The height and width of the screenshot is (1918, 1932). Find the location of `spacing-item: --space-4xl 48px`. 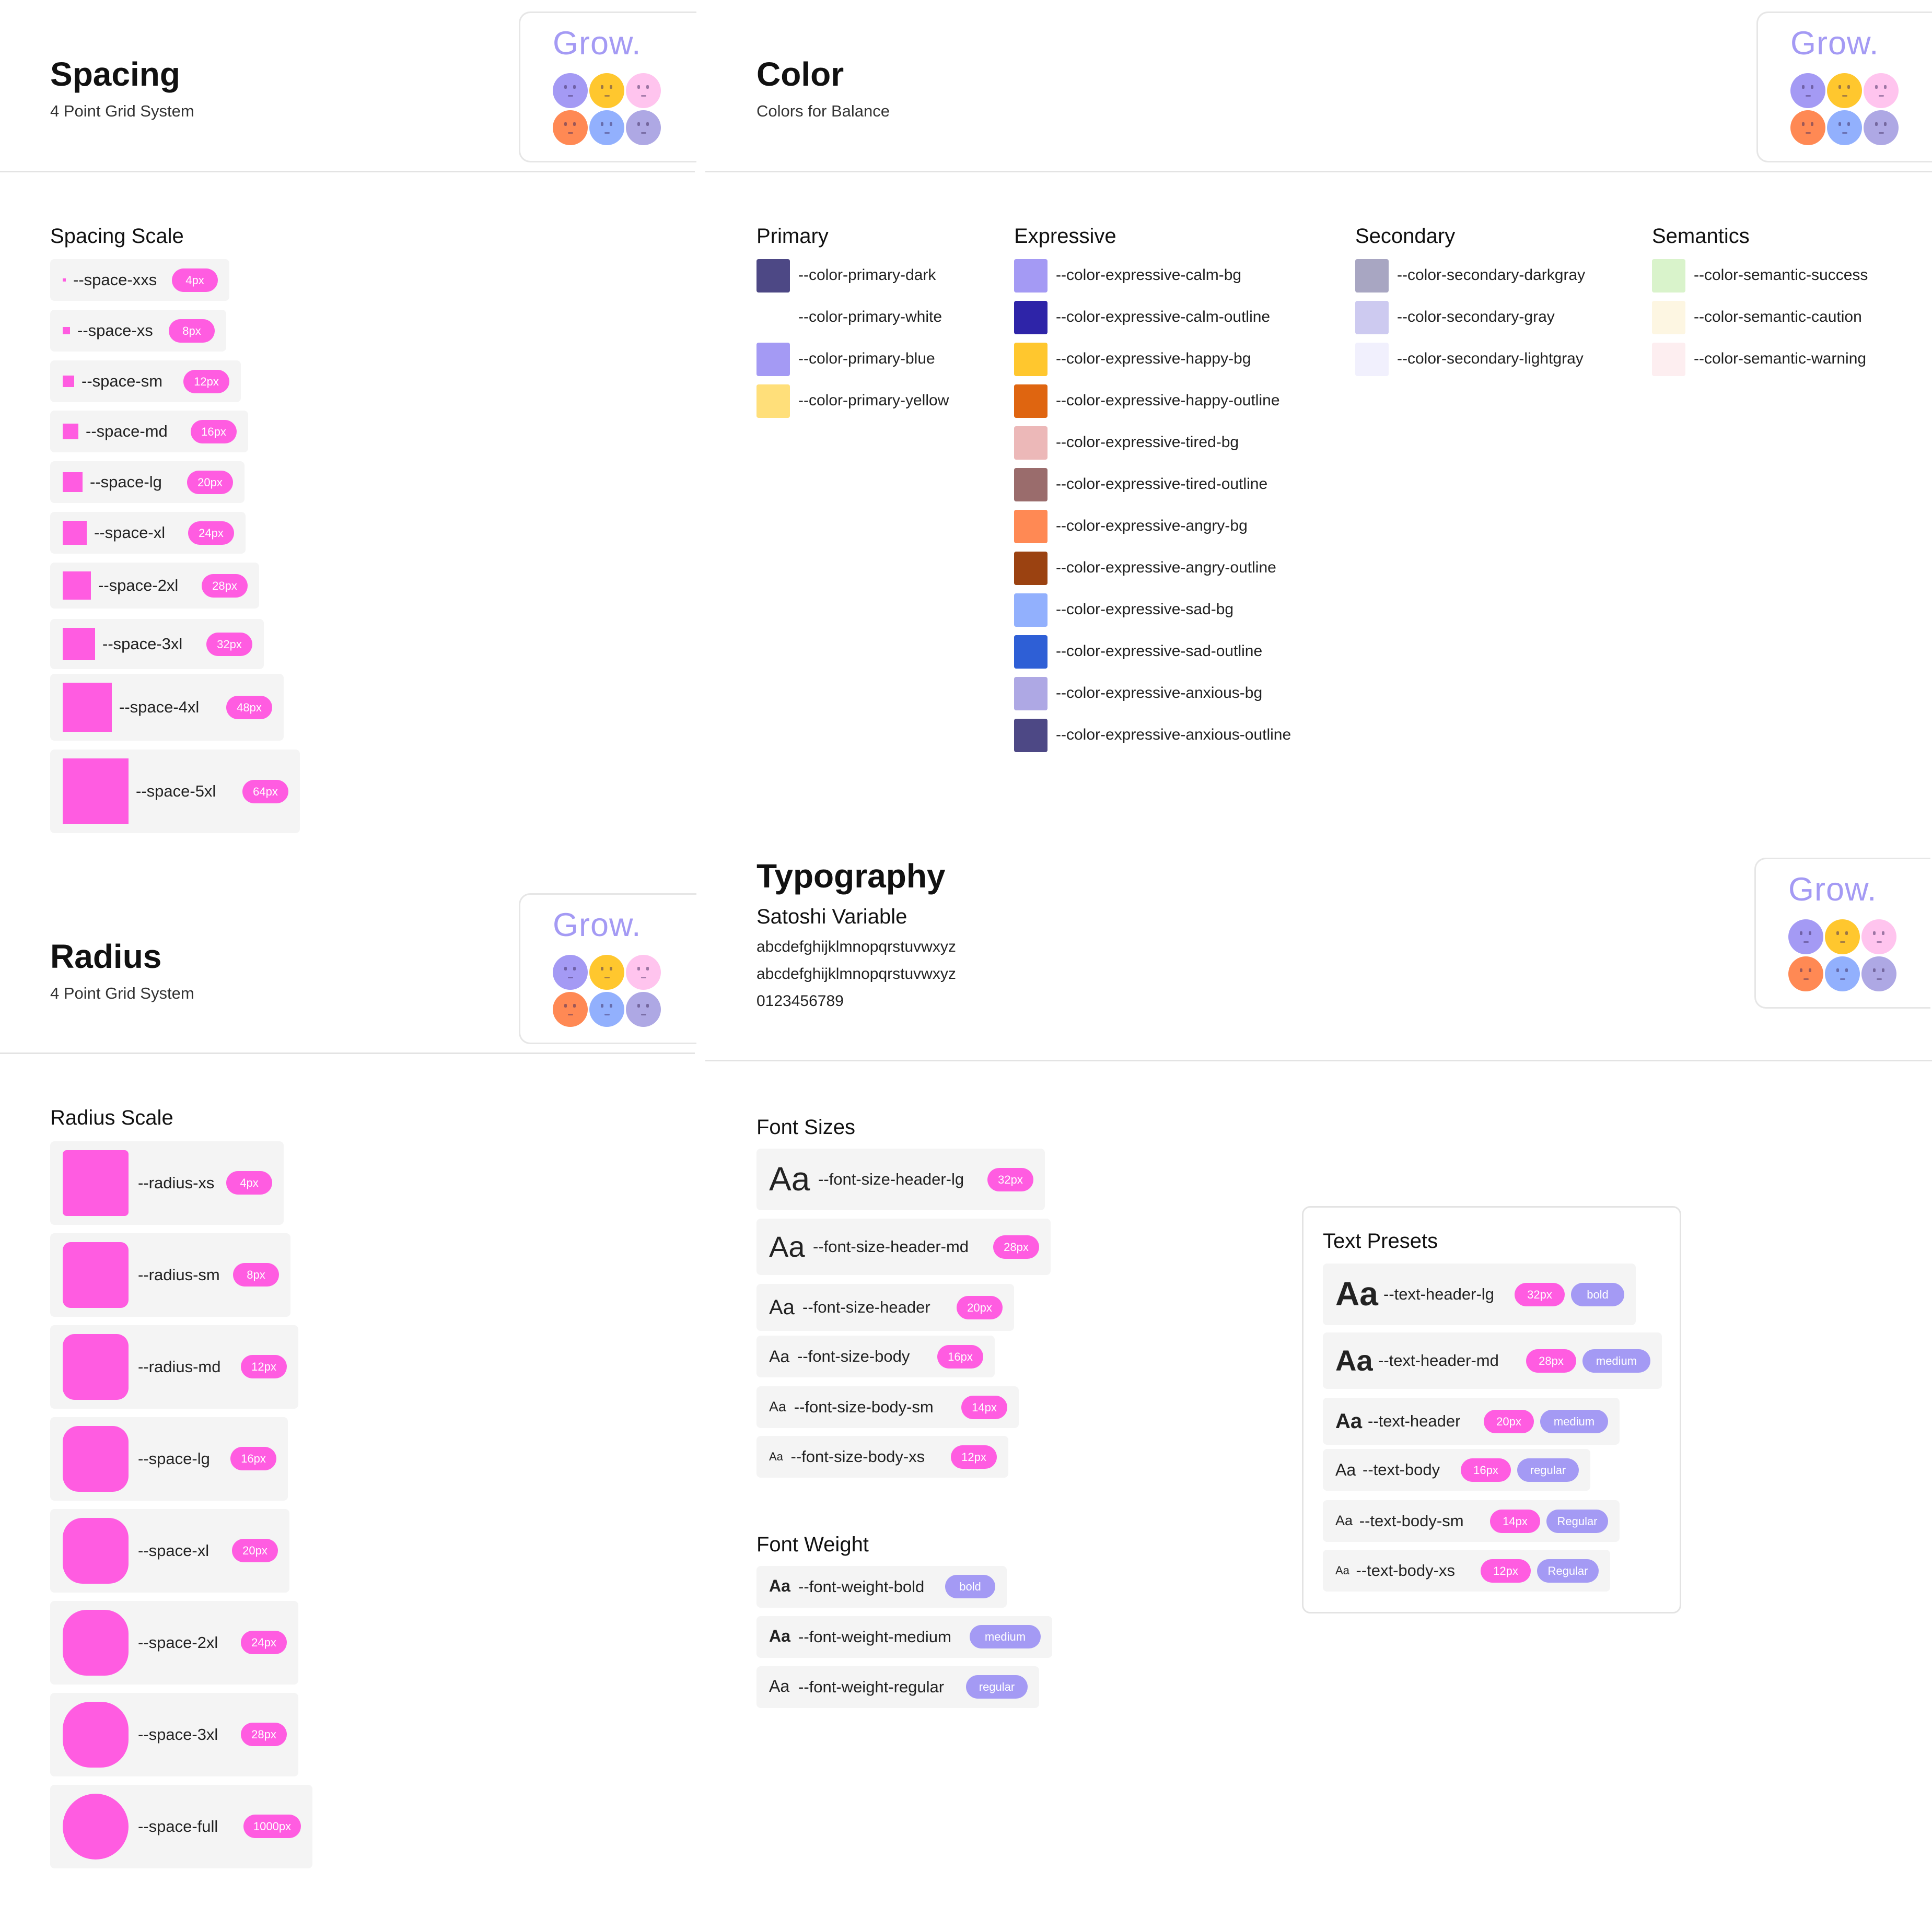

spacing-item: --space-4xl 48px is located at coordinates (167, 708).